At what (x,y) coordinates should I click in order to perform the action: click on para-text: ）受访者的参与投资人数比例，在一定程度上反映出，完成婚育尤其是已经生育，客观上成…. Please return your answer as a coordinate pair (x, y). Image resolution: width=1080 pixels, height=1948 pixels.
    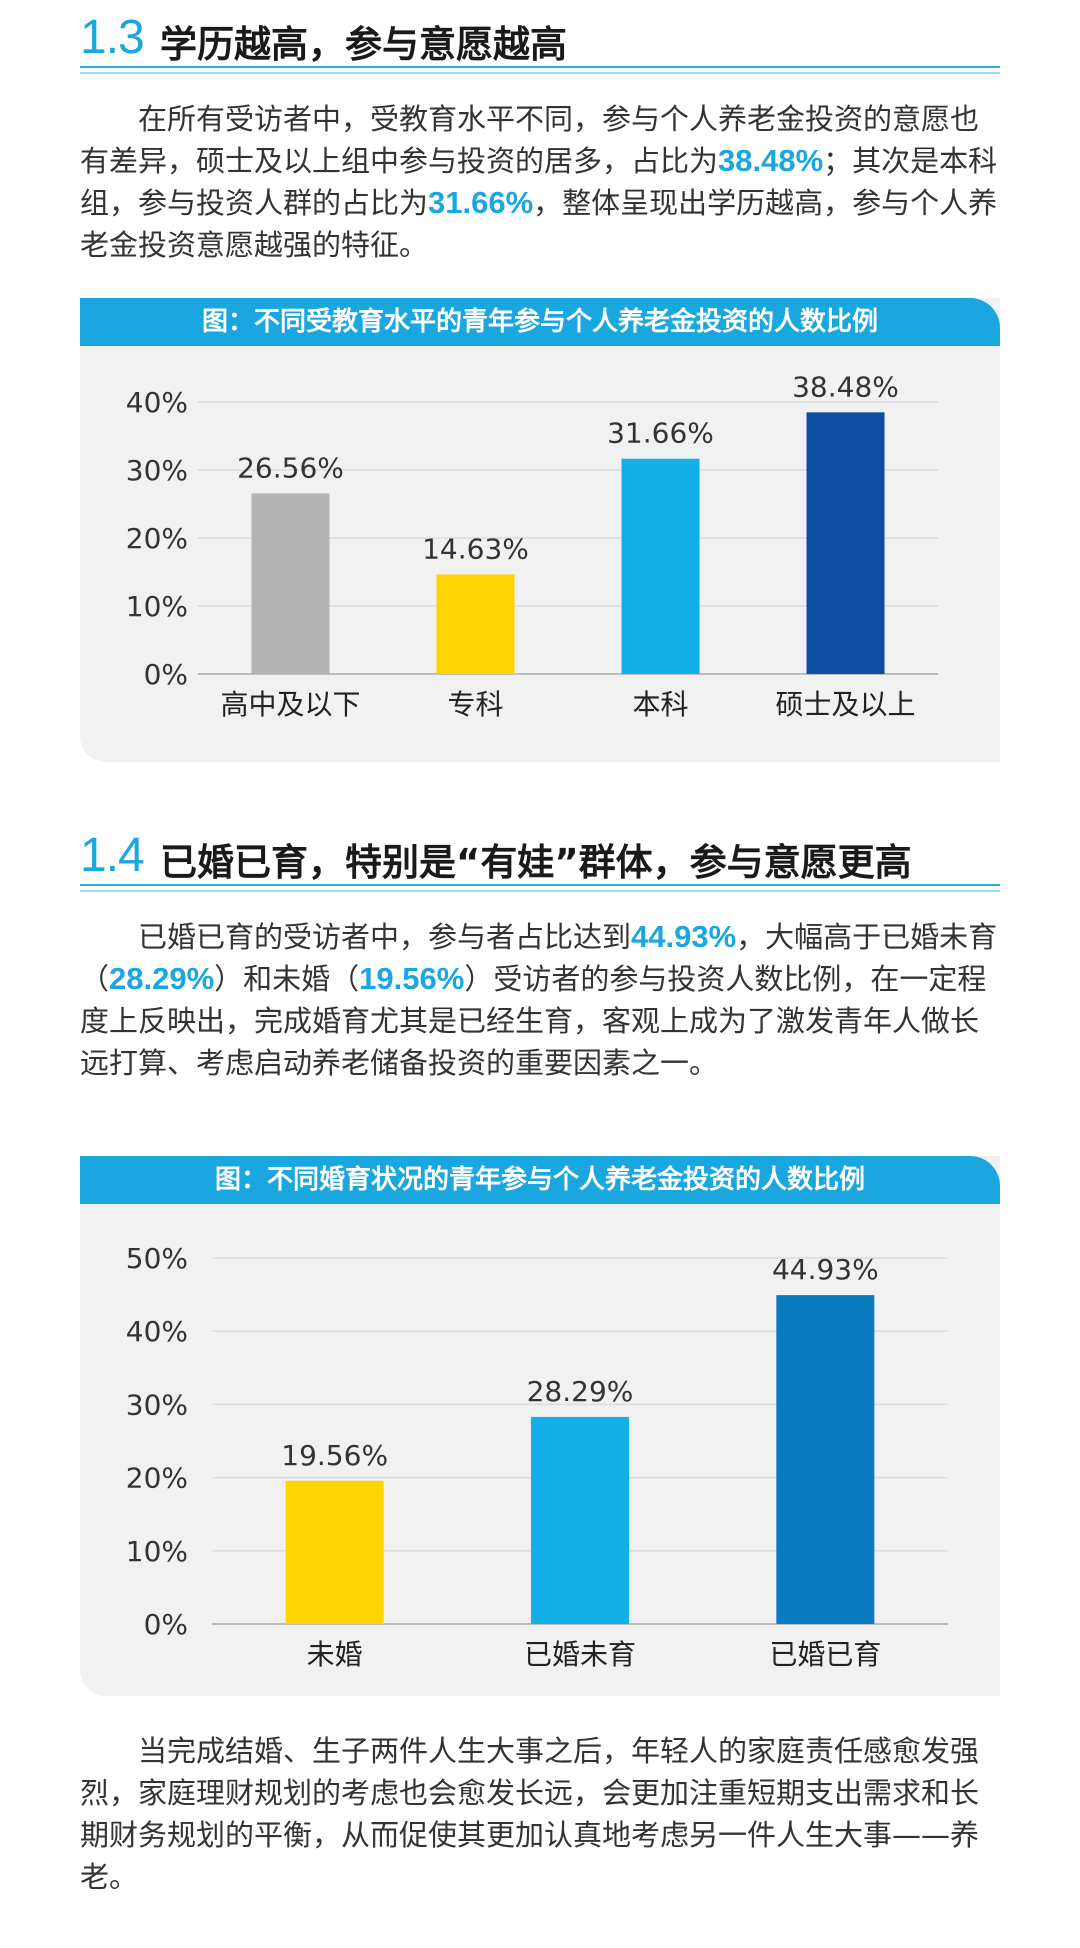
    Looking at the image, I should click on (533, 1021).